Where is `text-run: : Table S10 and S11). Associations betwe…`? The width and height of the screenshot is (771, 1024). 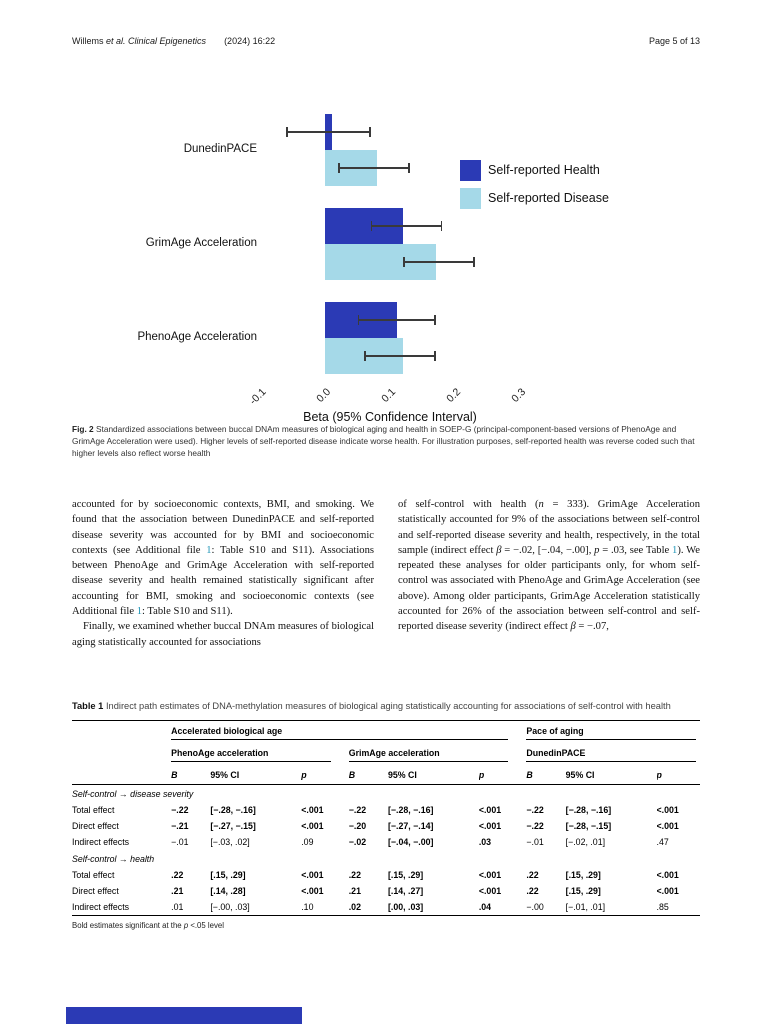
text-run: : Table S10 and S11). Associations betwe… is located at coordinates (223, 581).